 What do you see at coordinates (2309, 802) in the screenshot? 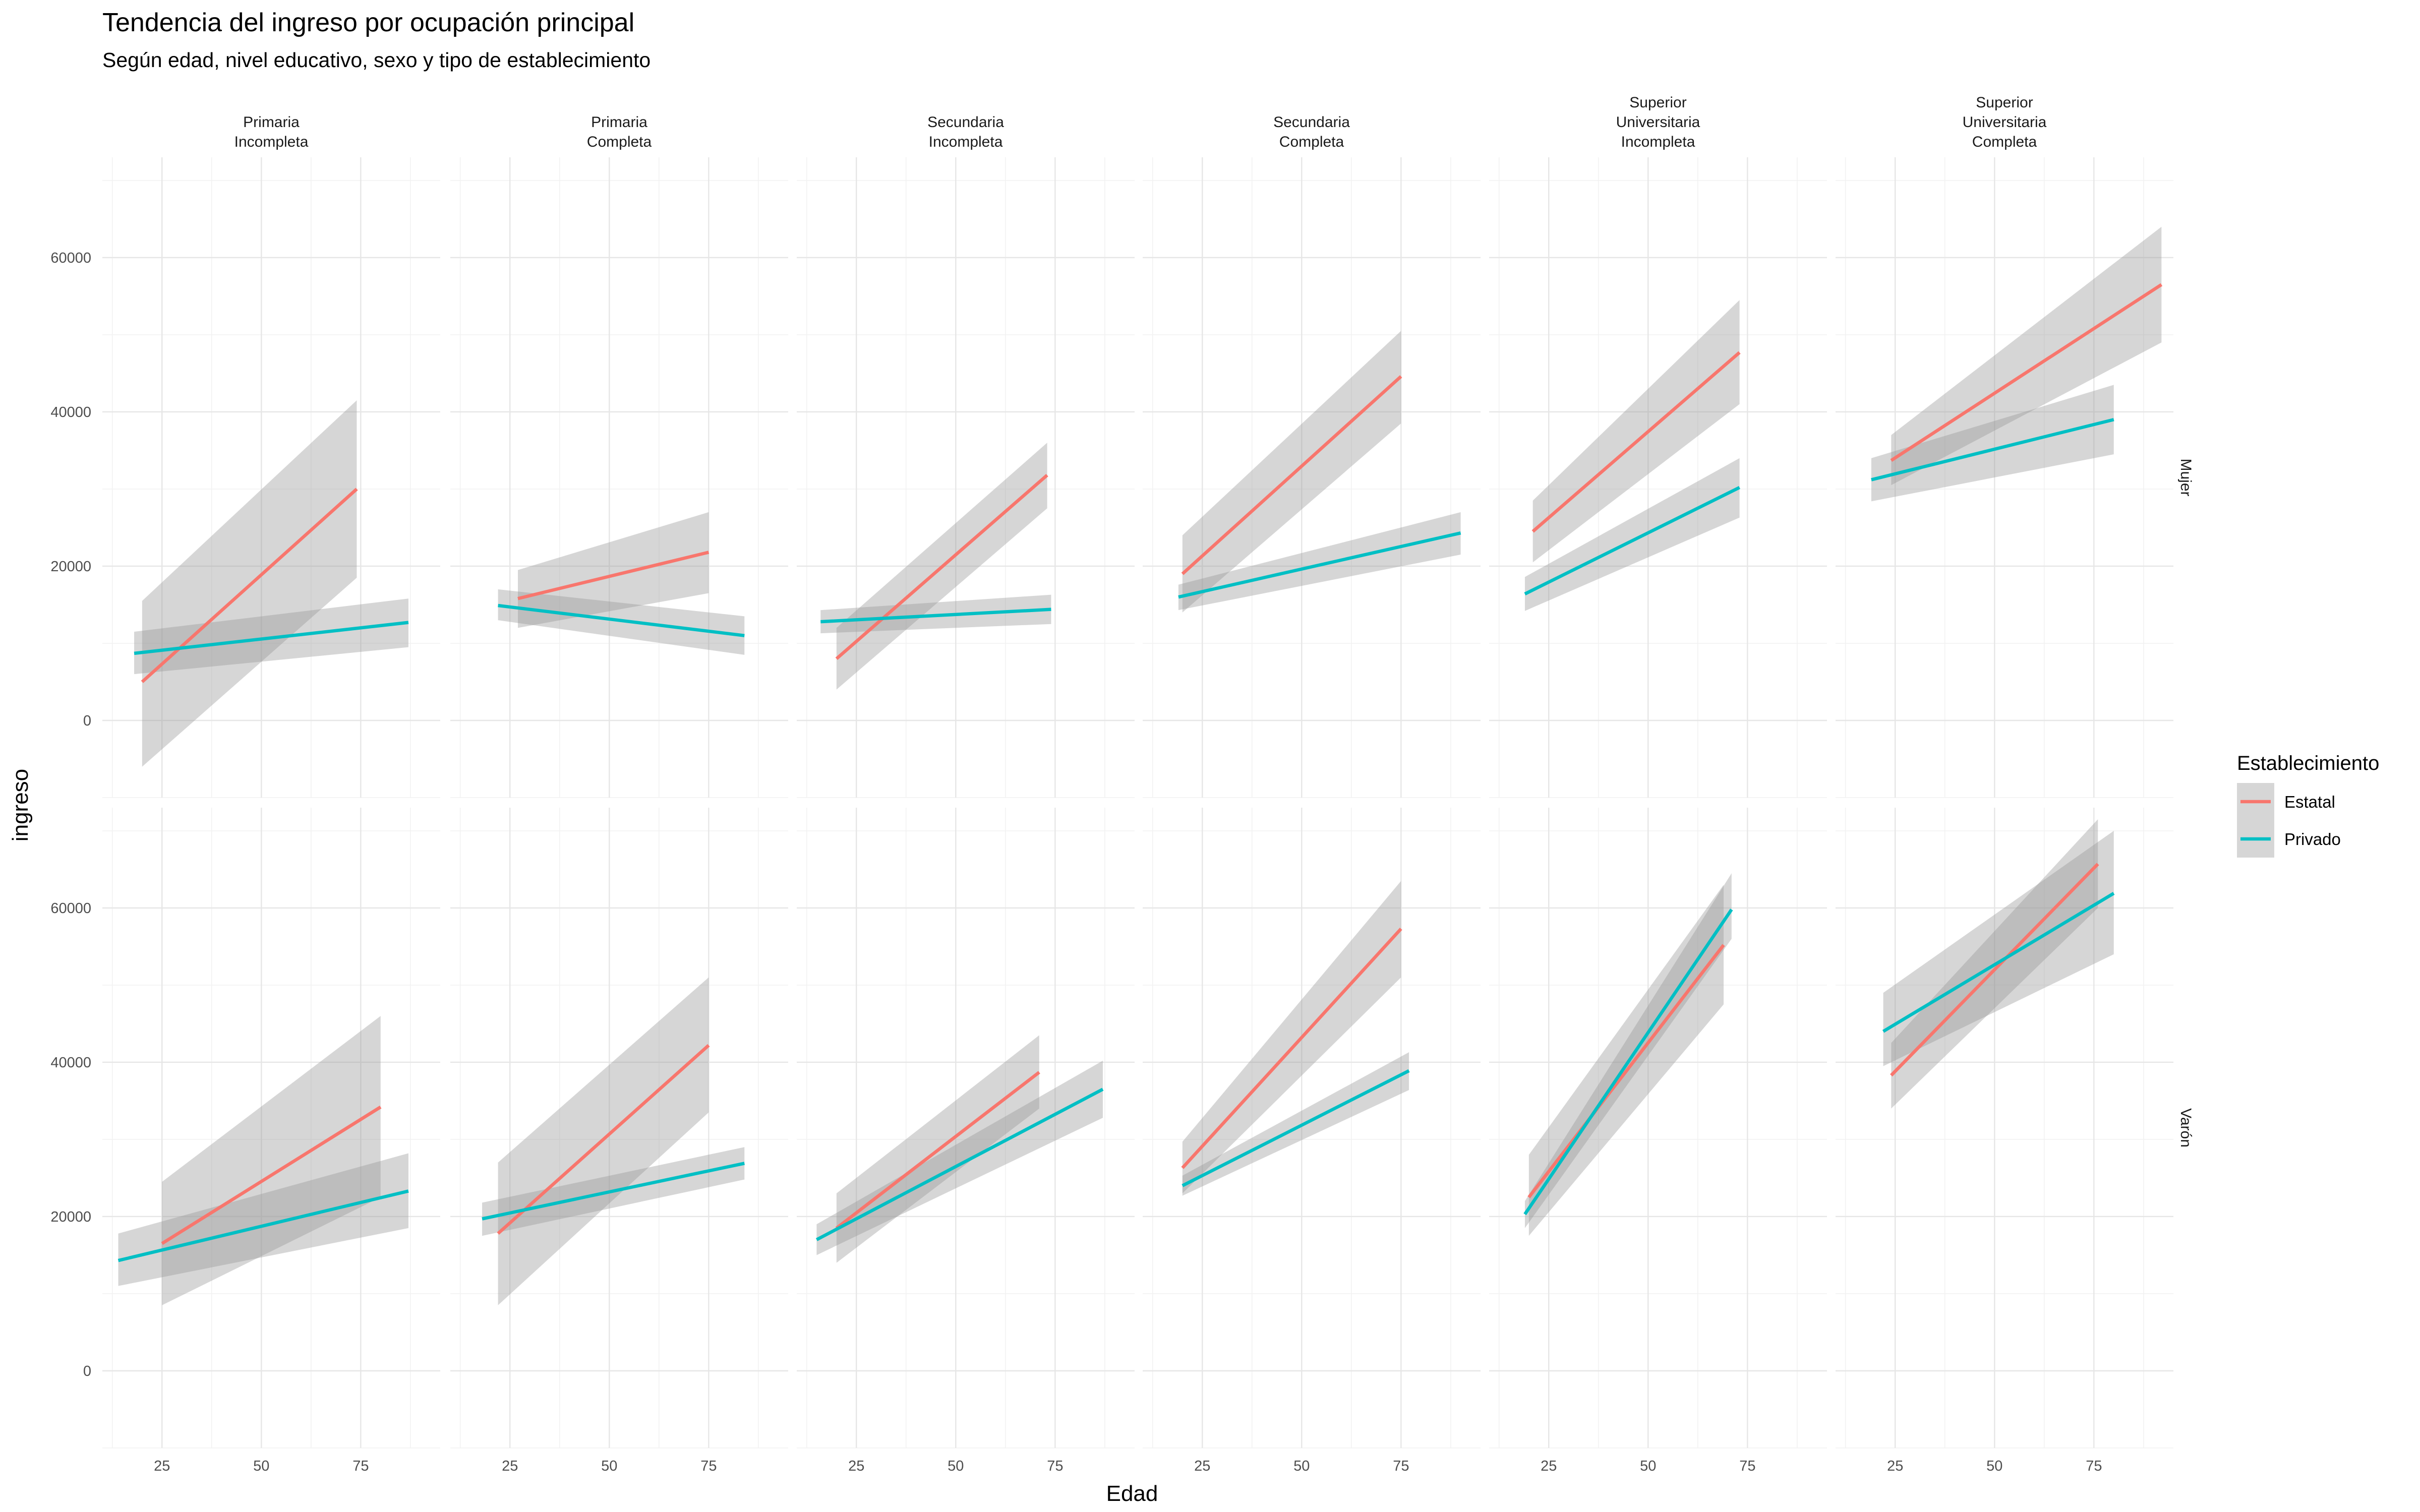
I see `legend-label: Estatal` at bounding box center [2309, 802].